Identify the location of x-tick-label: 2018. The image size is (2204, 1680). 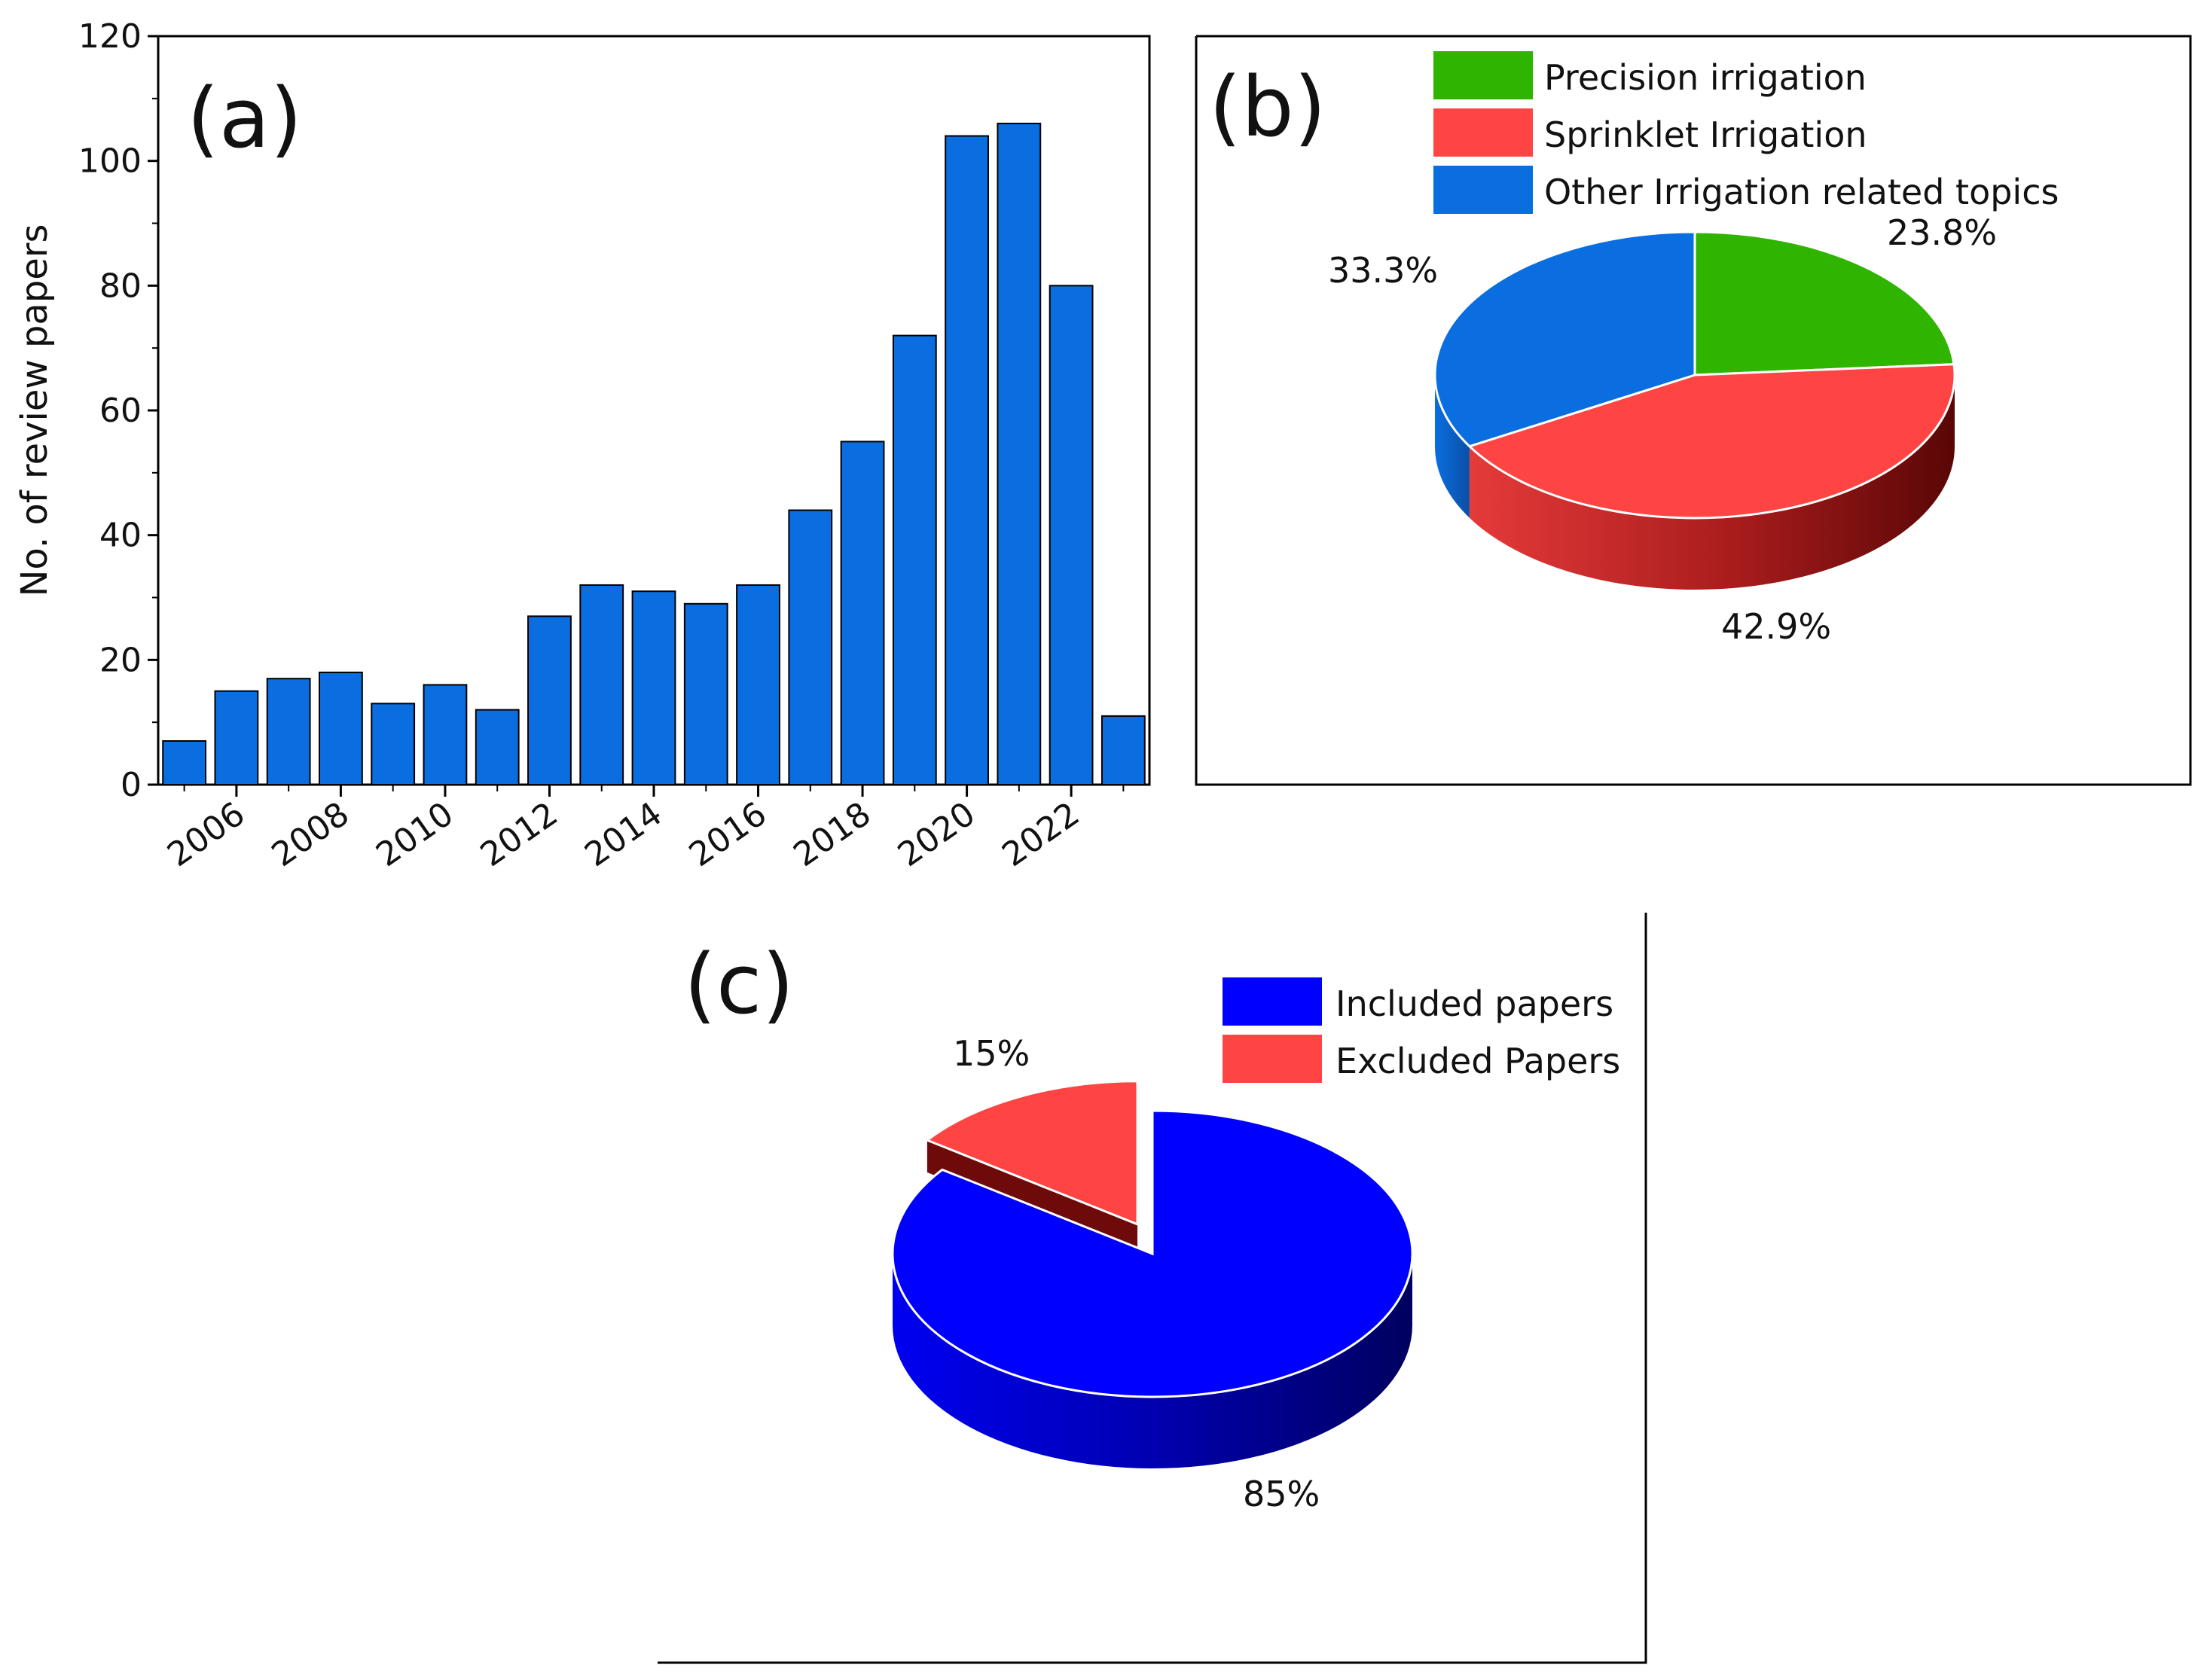
(832, 834).